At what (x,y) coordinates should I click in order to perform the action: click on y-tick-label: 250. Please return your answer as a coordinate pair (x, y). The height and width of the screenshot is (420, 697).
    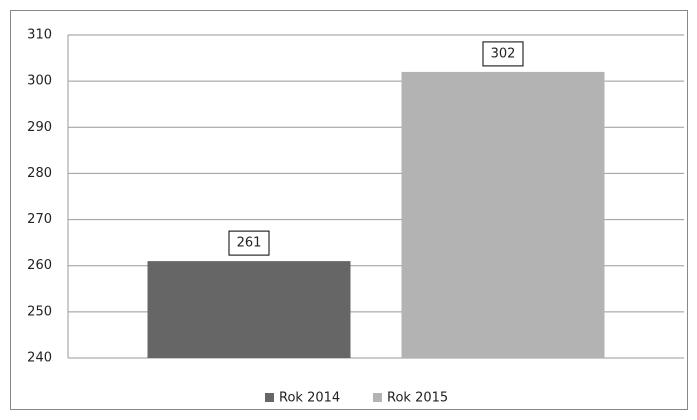
    Looking at the image, I should click on (39, 311).